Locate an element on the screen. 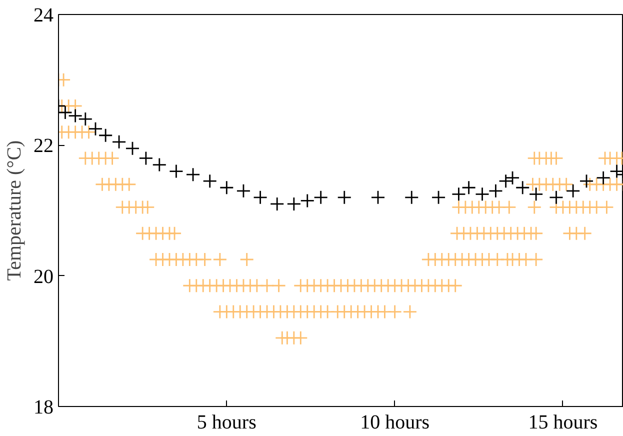 The image size is (623, 436). y-tick-label: 22 is located at coordinates (44, 146).